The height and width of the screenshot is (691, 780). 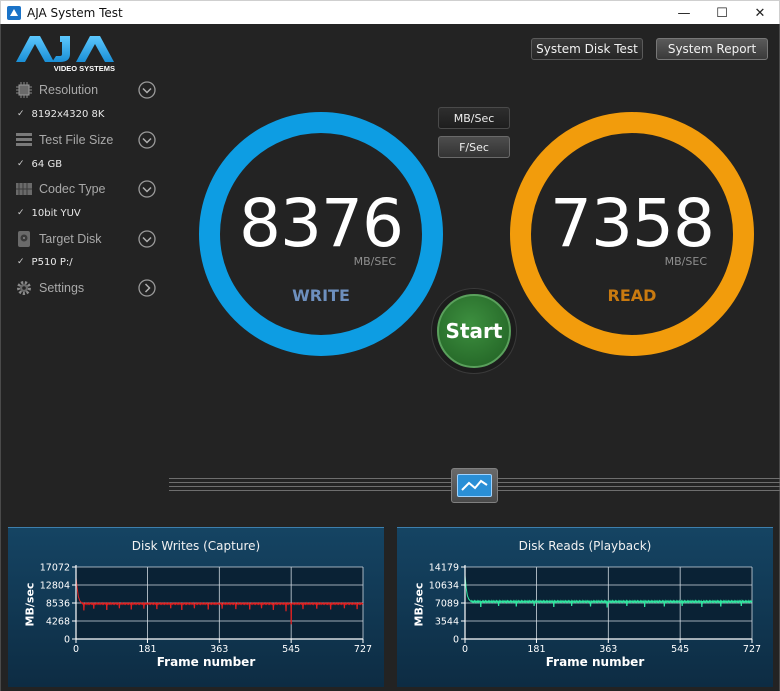 What do you see at coordinates (47, 164) in the screenshot?
I see `selected-value: 64 GB` at bounding box center [47, 164].